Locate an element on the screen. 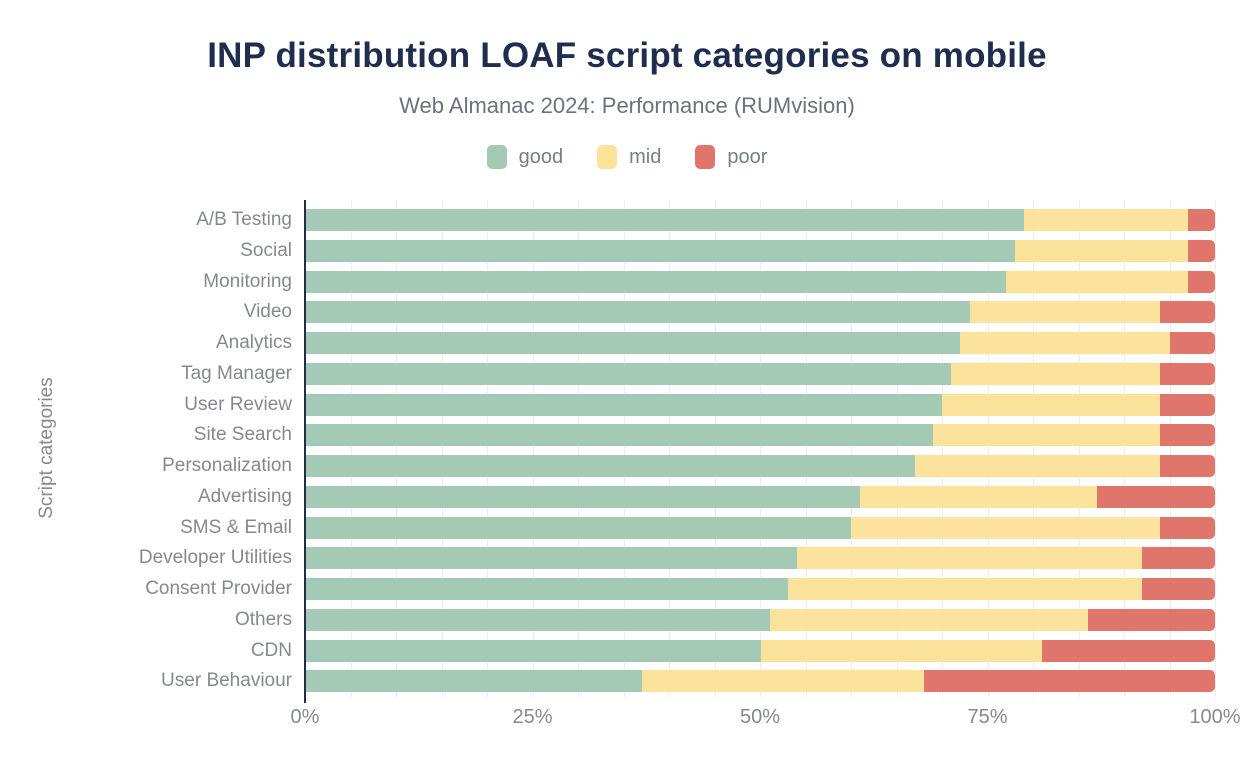 The height and width of the screenshot is (774, 1254). category-label: SMS & Email is located at coordinates (236, 527).